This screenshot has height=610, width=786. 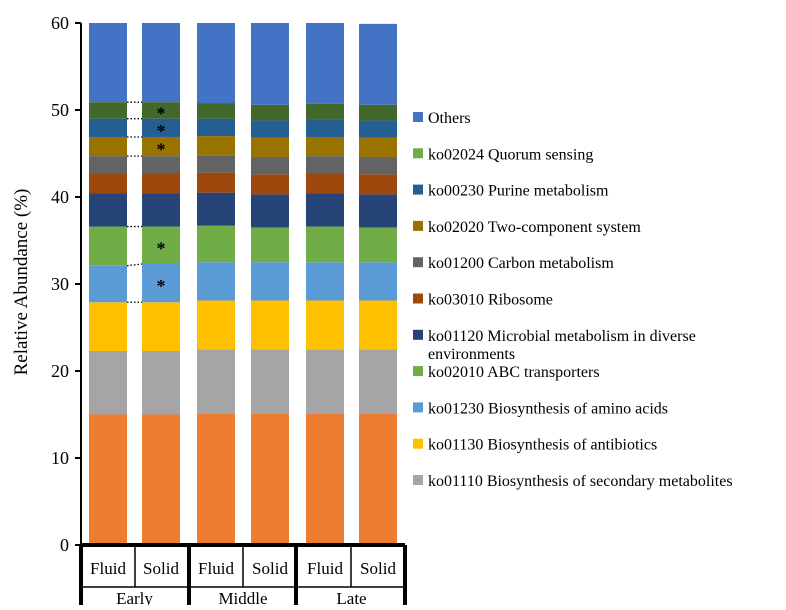 I want to click on dotted-connector, so click(x=134, y=265).